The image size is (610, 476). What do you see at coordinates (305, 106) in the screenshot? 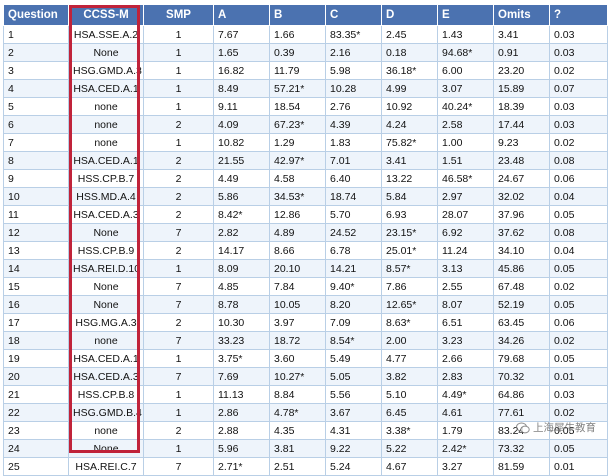
I see `table-row: 5 none 1 9.11 18.54 2.76 10.92 40.24* 18.39 0.03` at bounding box center [305, 106].